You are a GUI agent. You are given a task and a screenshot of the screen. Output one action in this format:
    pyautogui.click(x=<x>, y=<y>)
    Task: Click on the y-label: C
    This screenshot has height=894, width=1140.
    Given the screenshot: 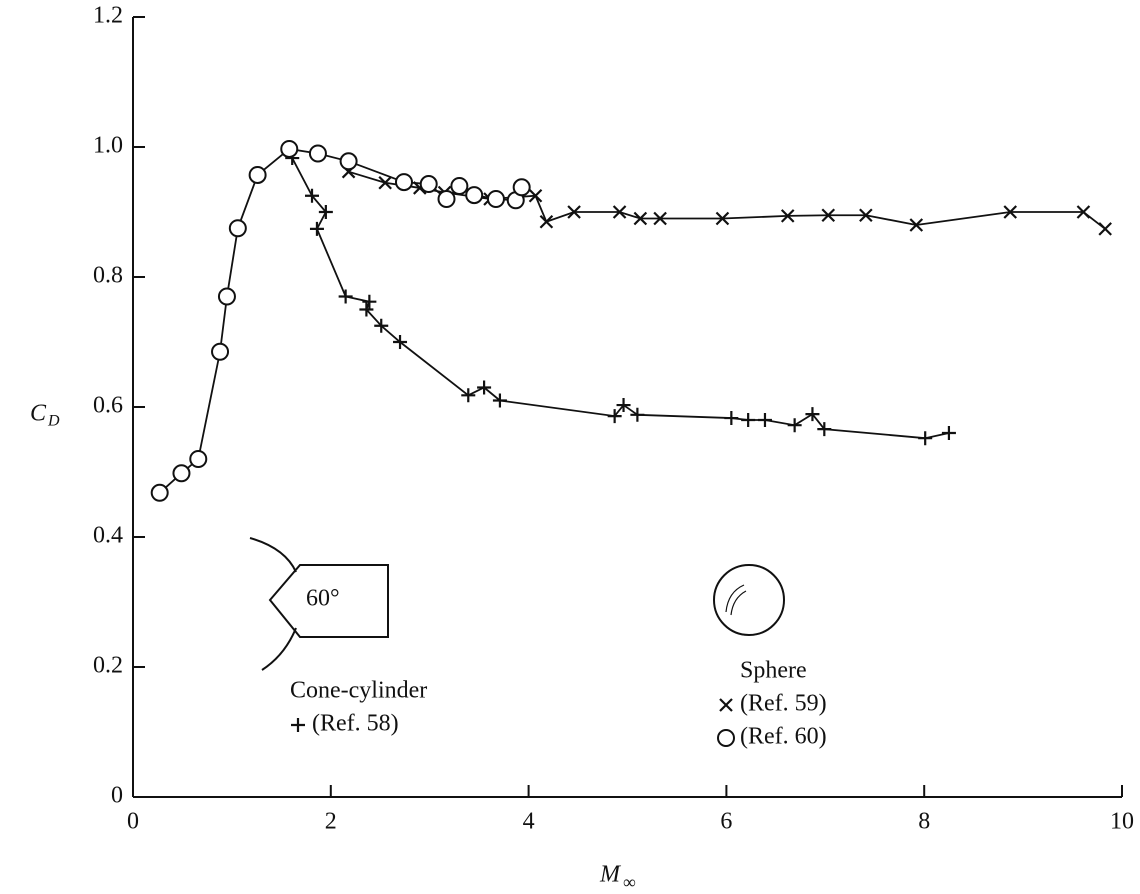 What is the action you would take?
    pyautogui.click(x=38, y=414)
    